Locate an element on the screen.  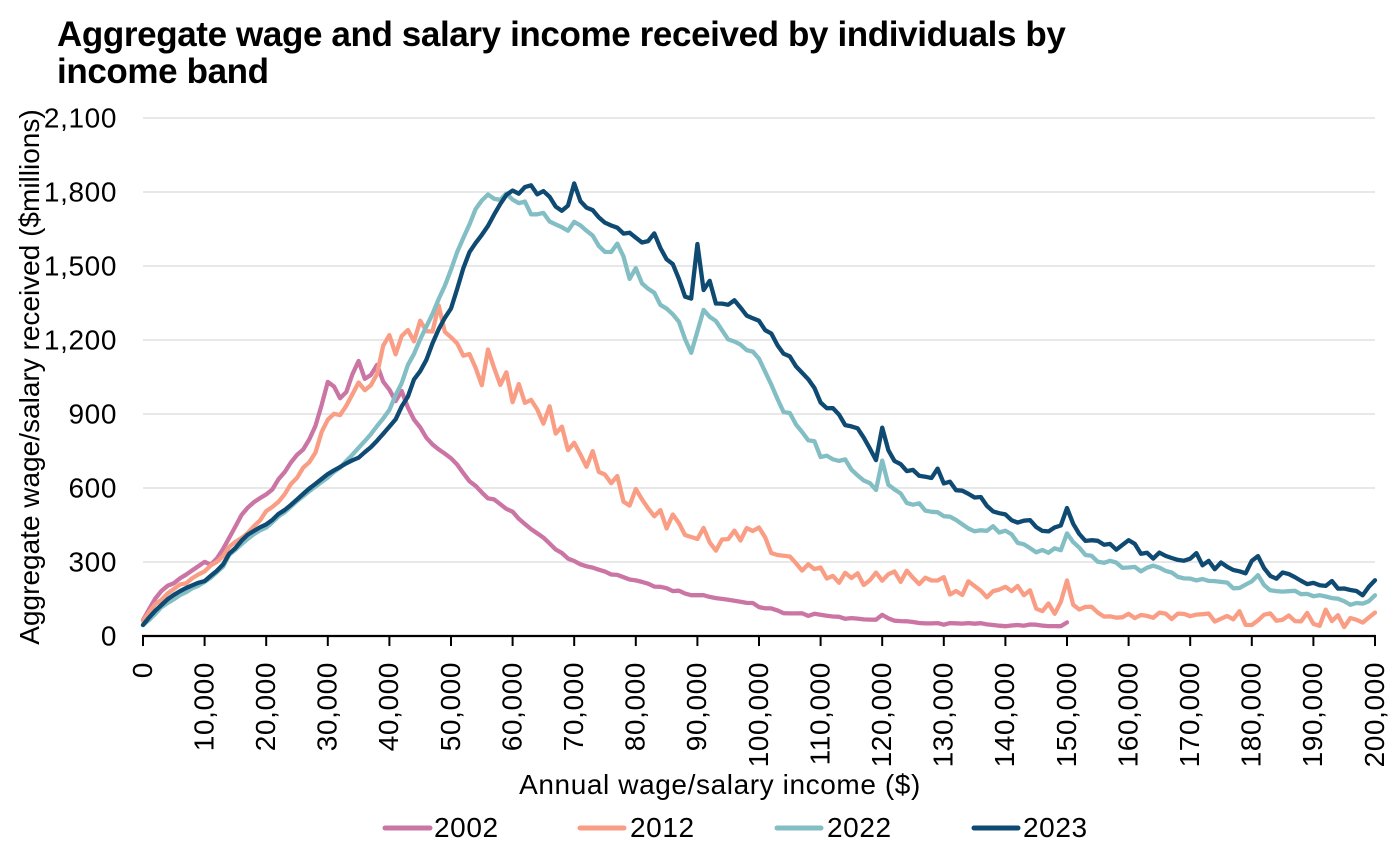
svg-text: 70,000 is located at coordinates (573, 706).